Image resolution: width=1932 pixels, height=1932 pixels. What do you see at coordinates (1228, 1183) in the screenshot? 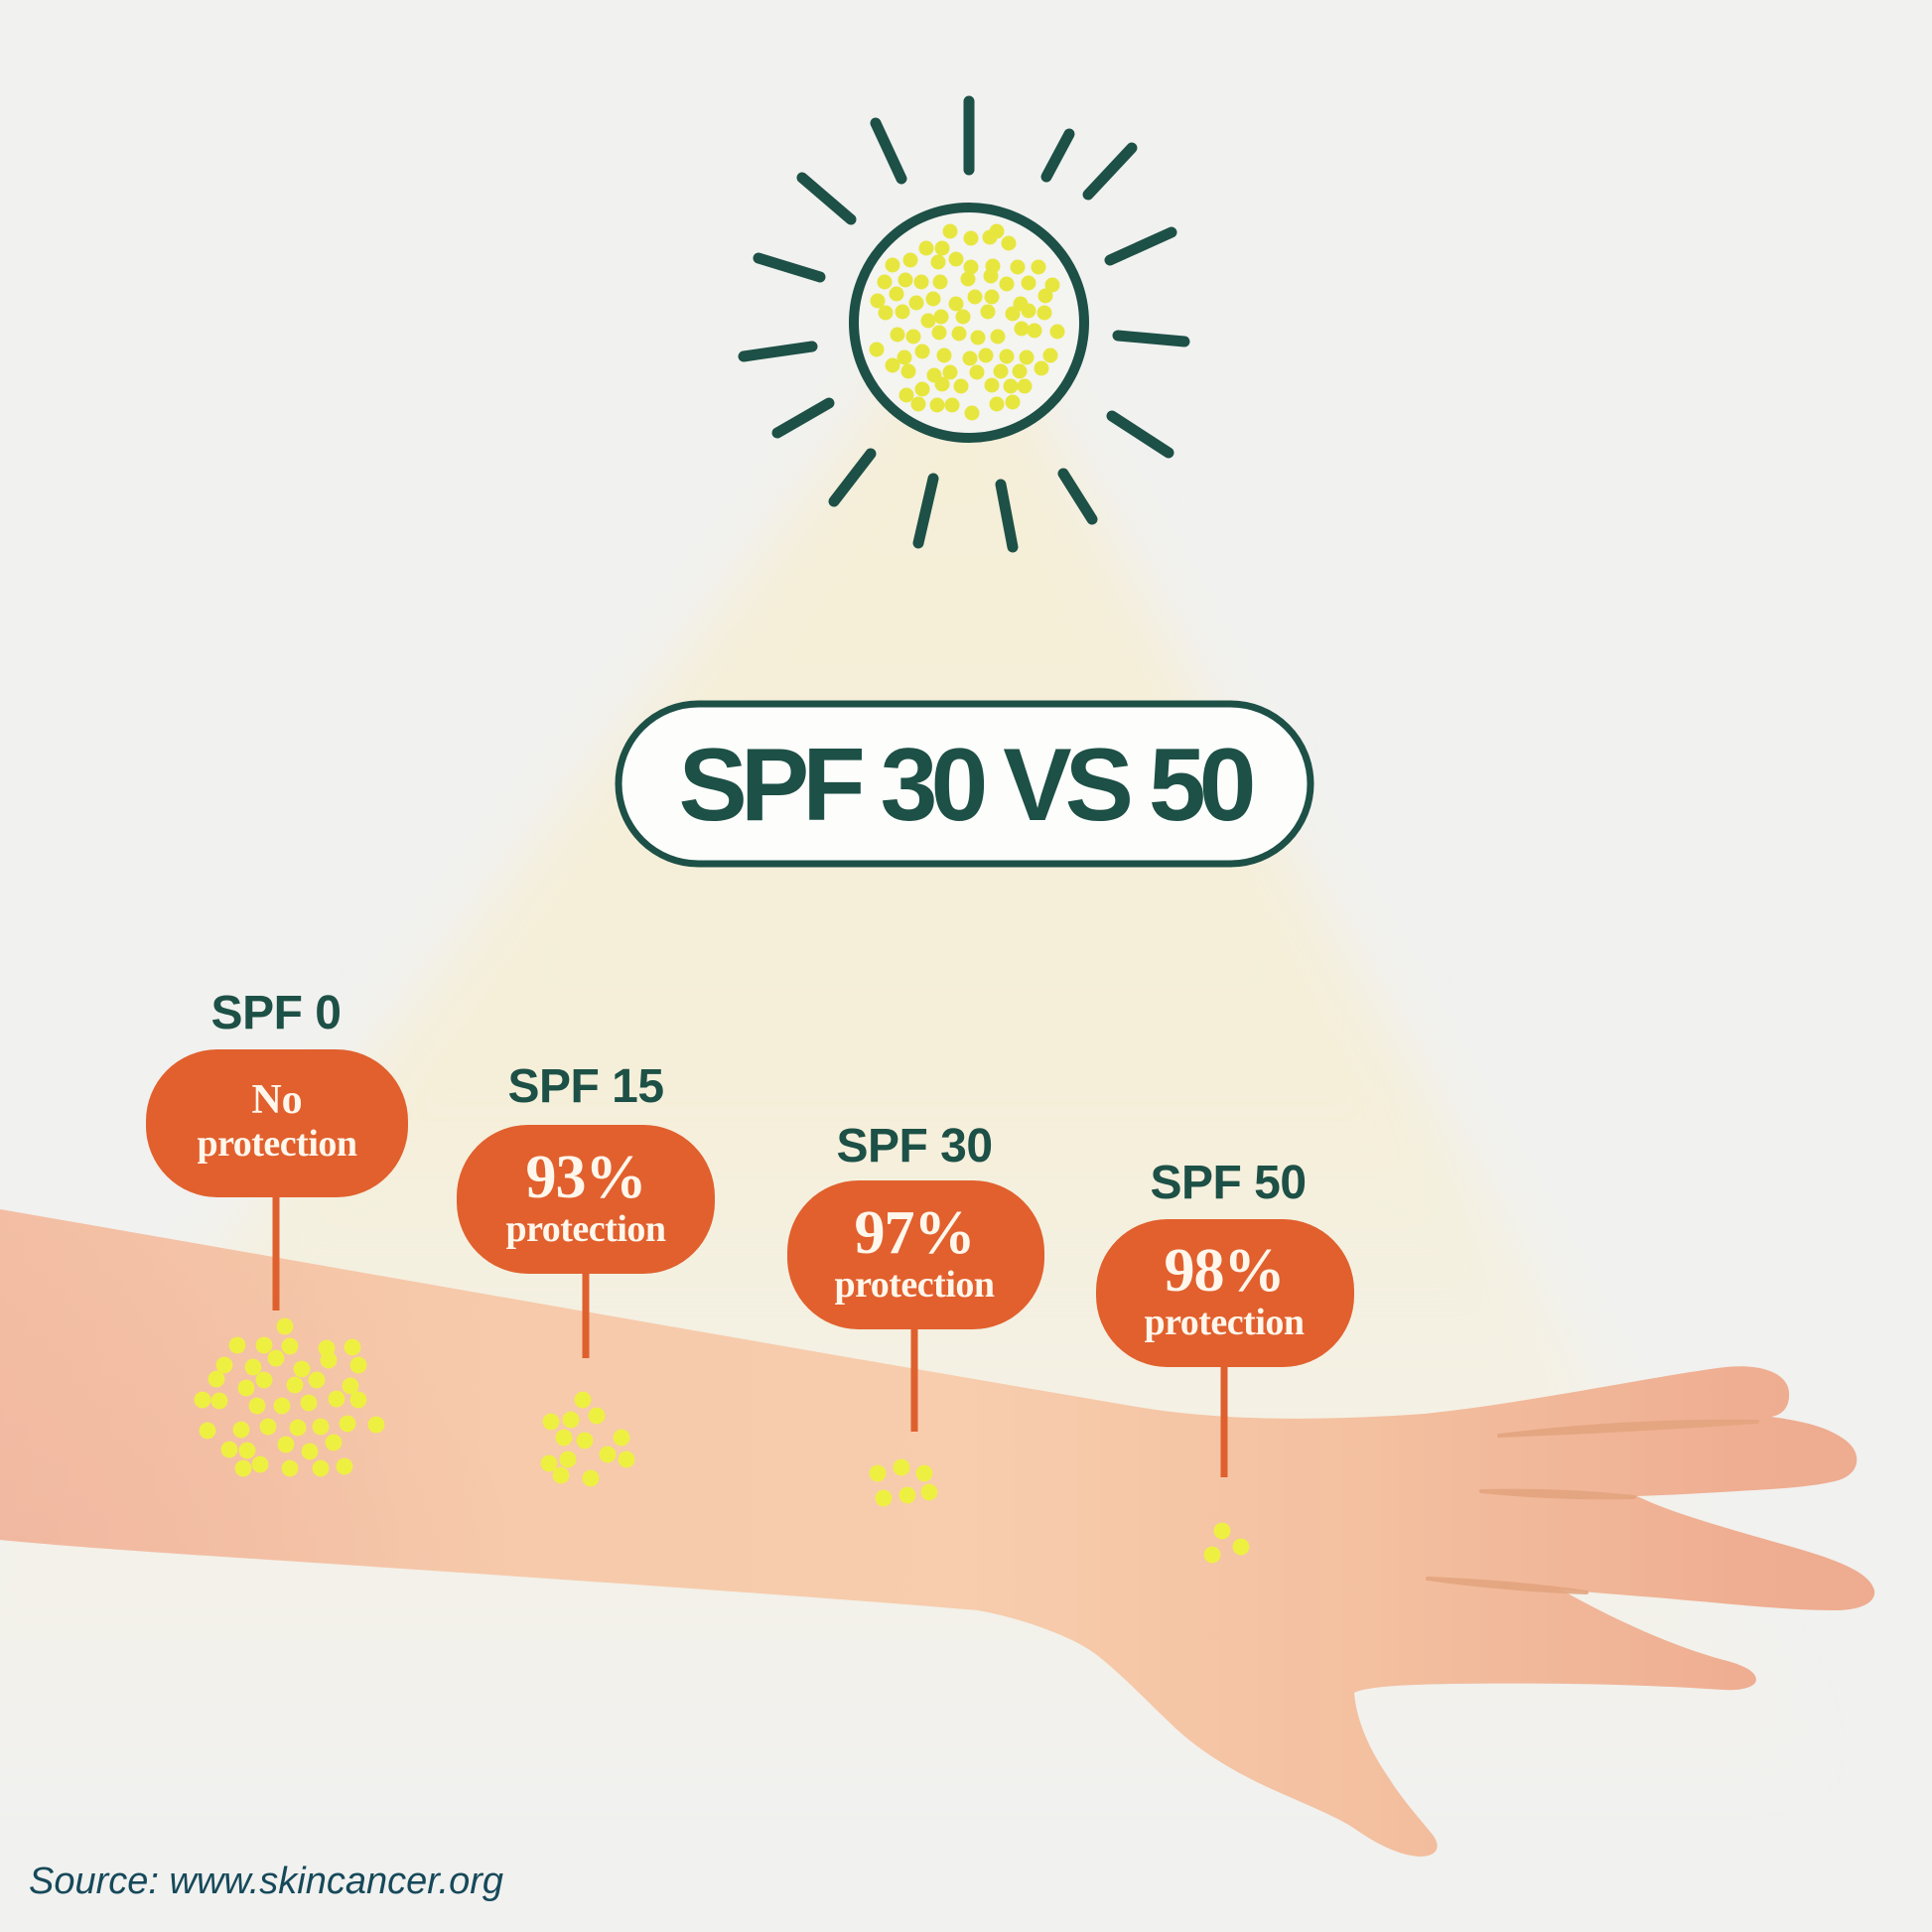
I see `svg-text: SPF 50` at bounding box center [1228, 1183].